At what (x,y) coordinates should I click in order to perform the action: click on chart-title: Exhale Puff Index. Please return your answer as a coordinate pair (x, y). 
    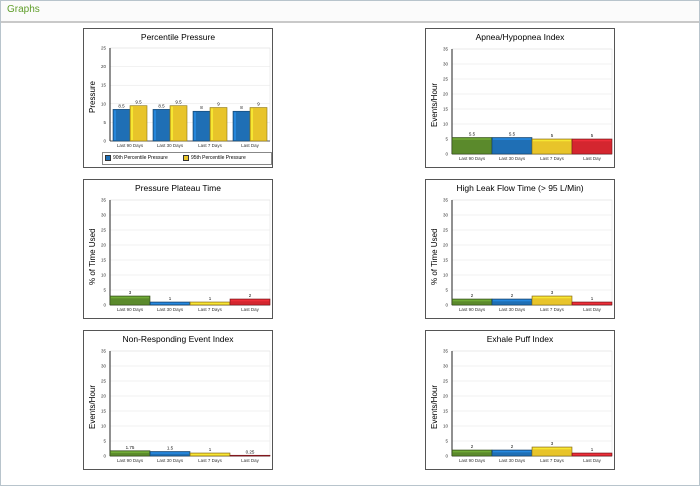
    Looking at the image, I should click on (520, 339).